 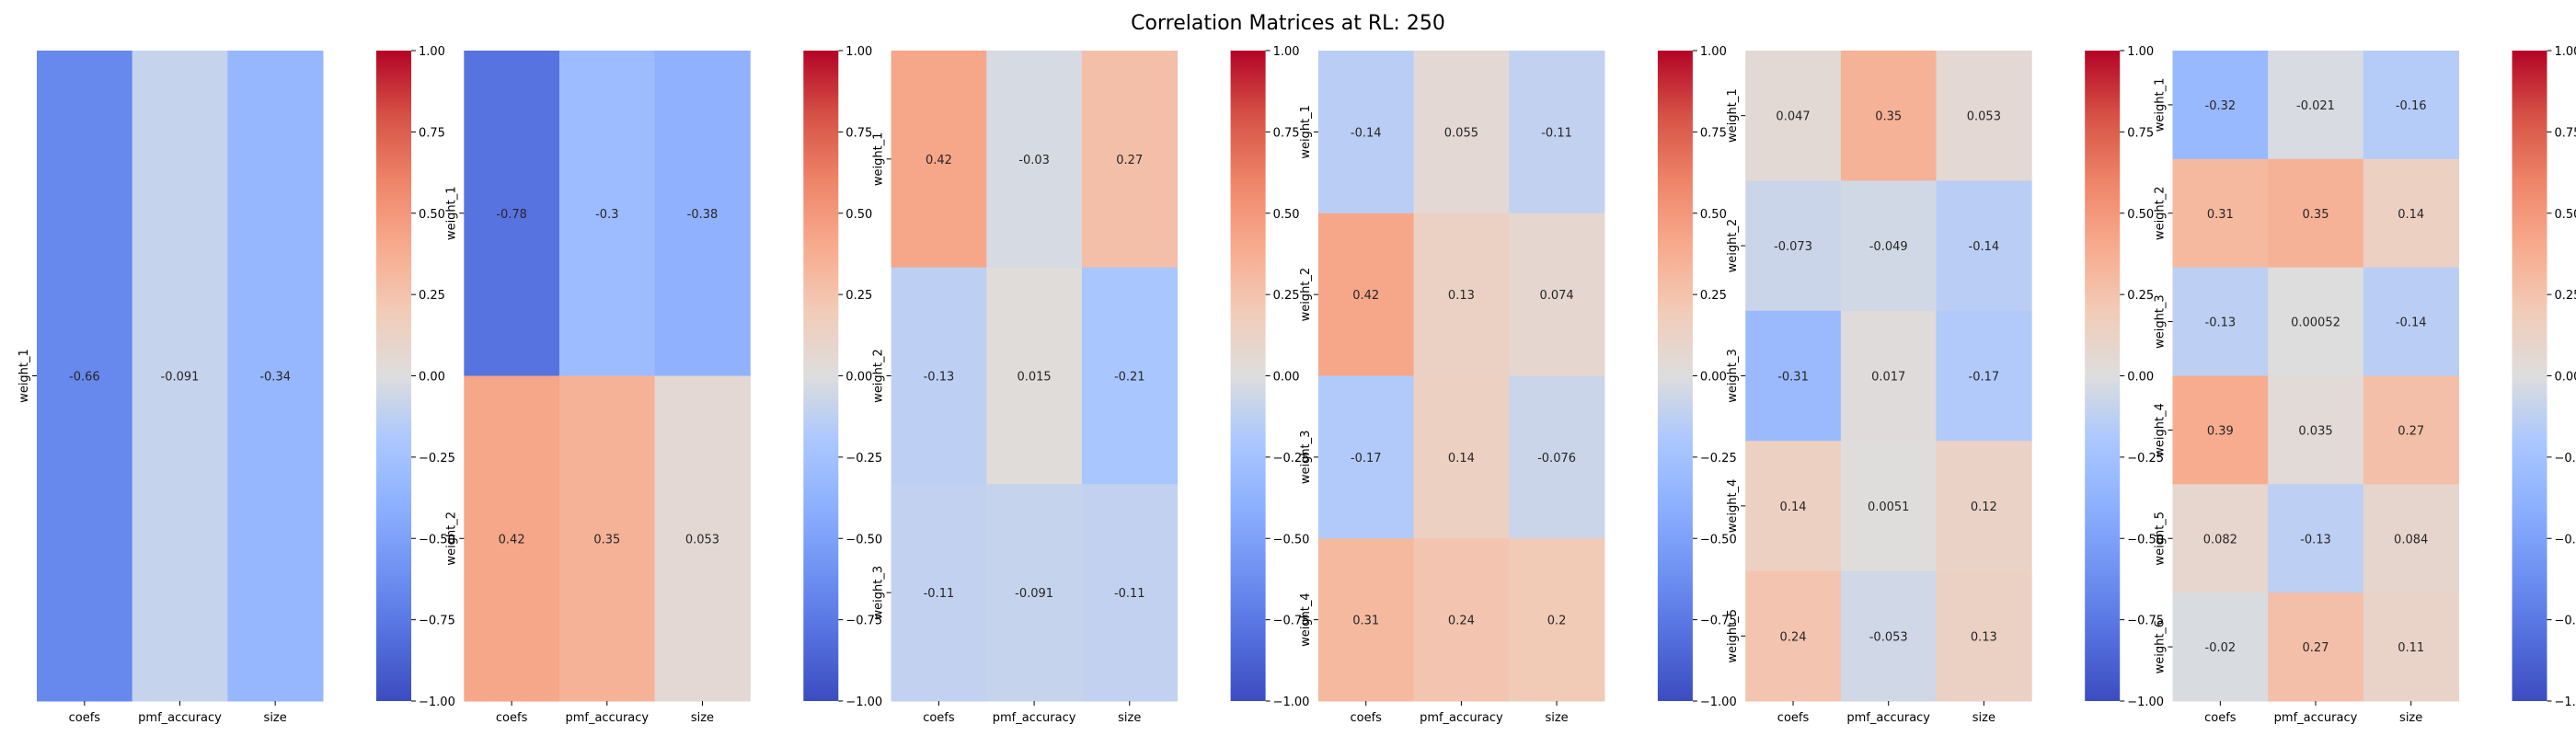 I want to click on cell-value-label: -0.16, so click(x=2411, y=106).